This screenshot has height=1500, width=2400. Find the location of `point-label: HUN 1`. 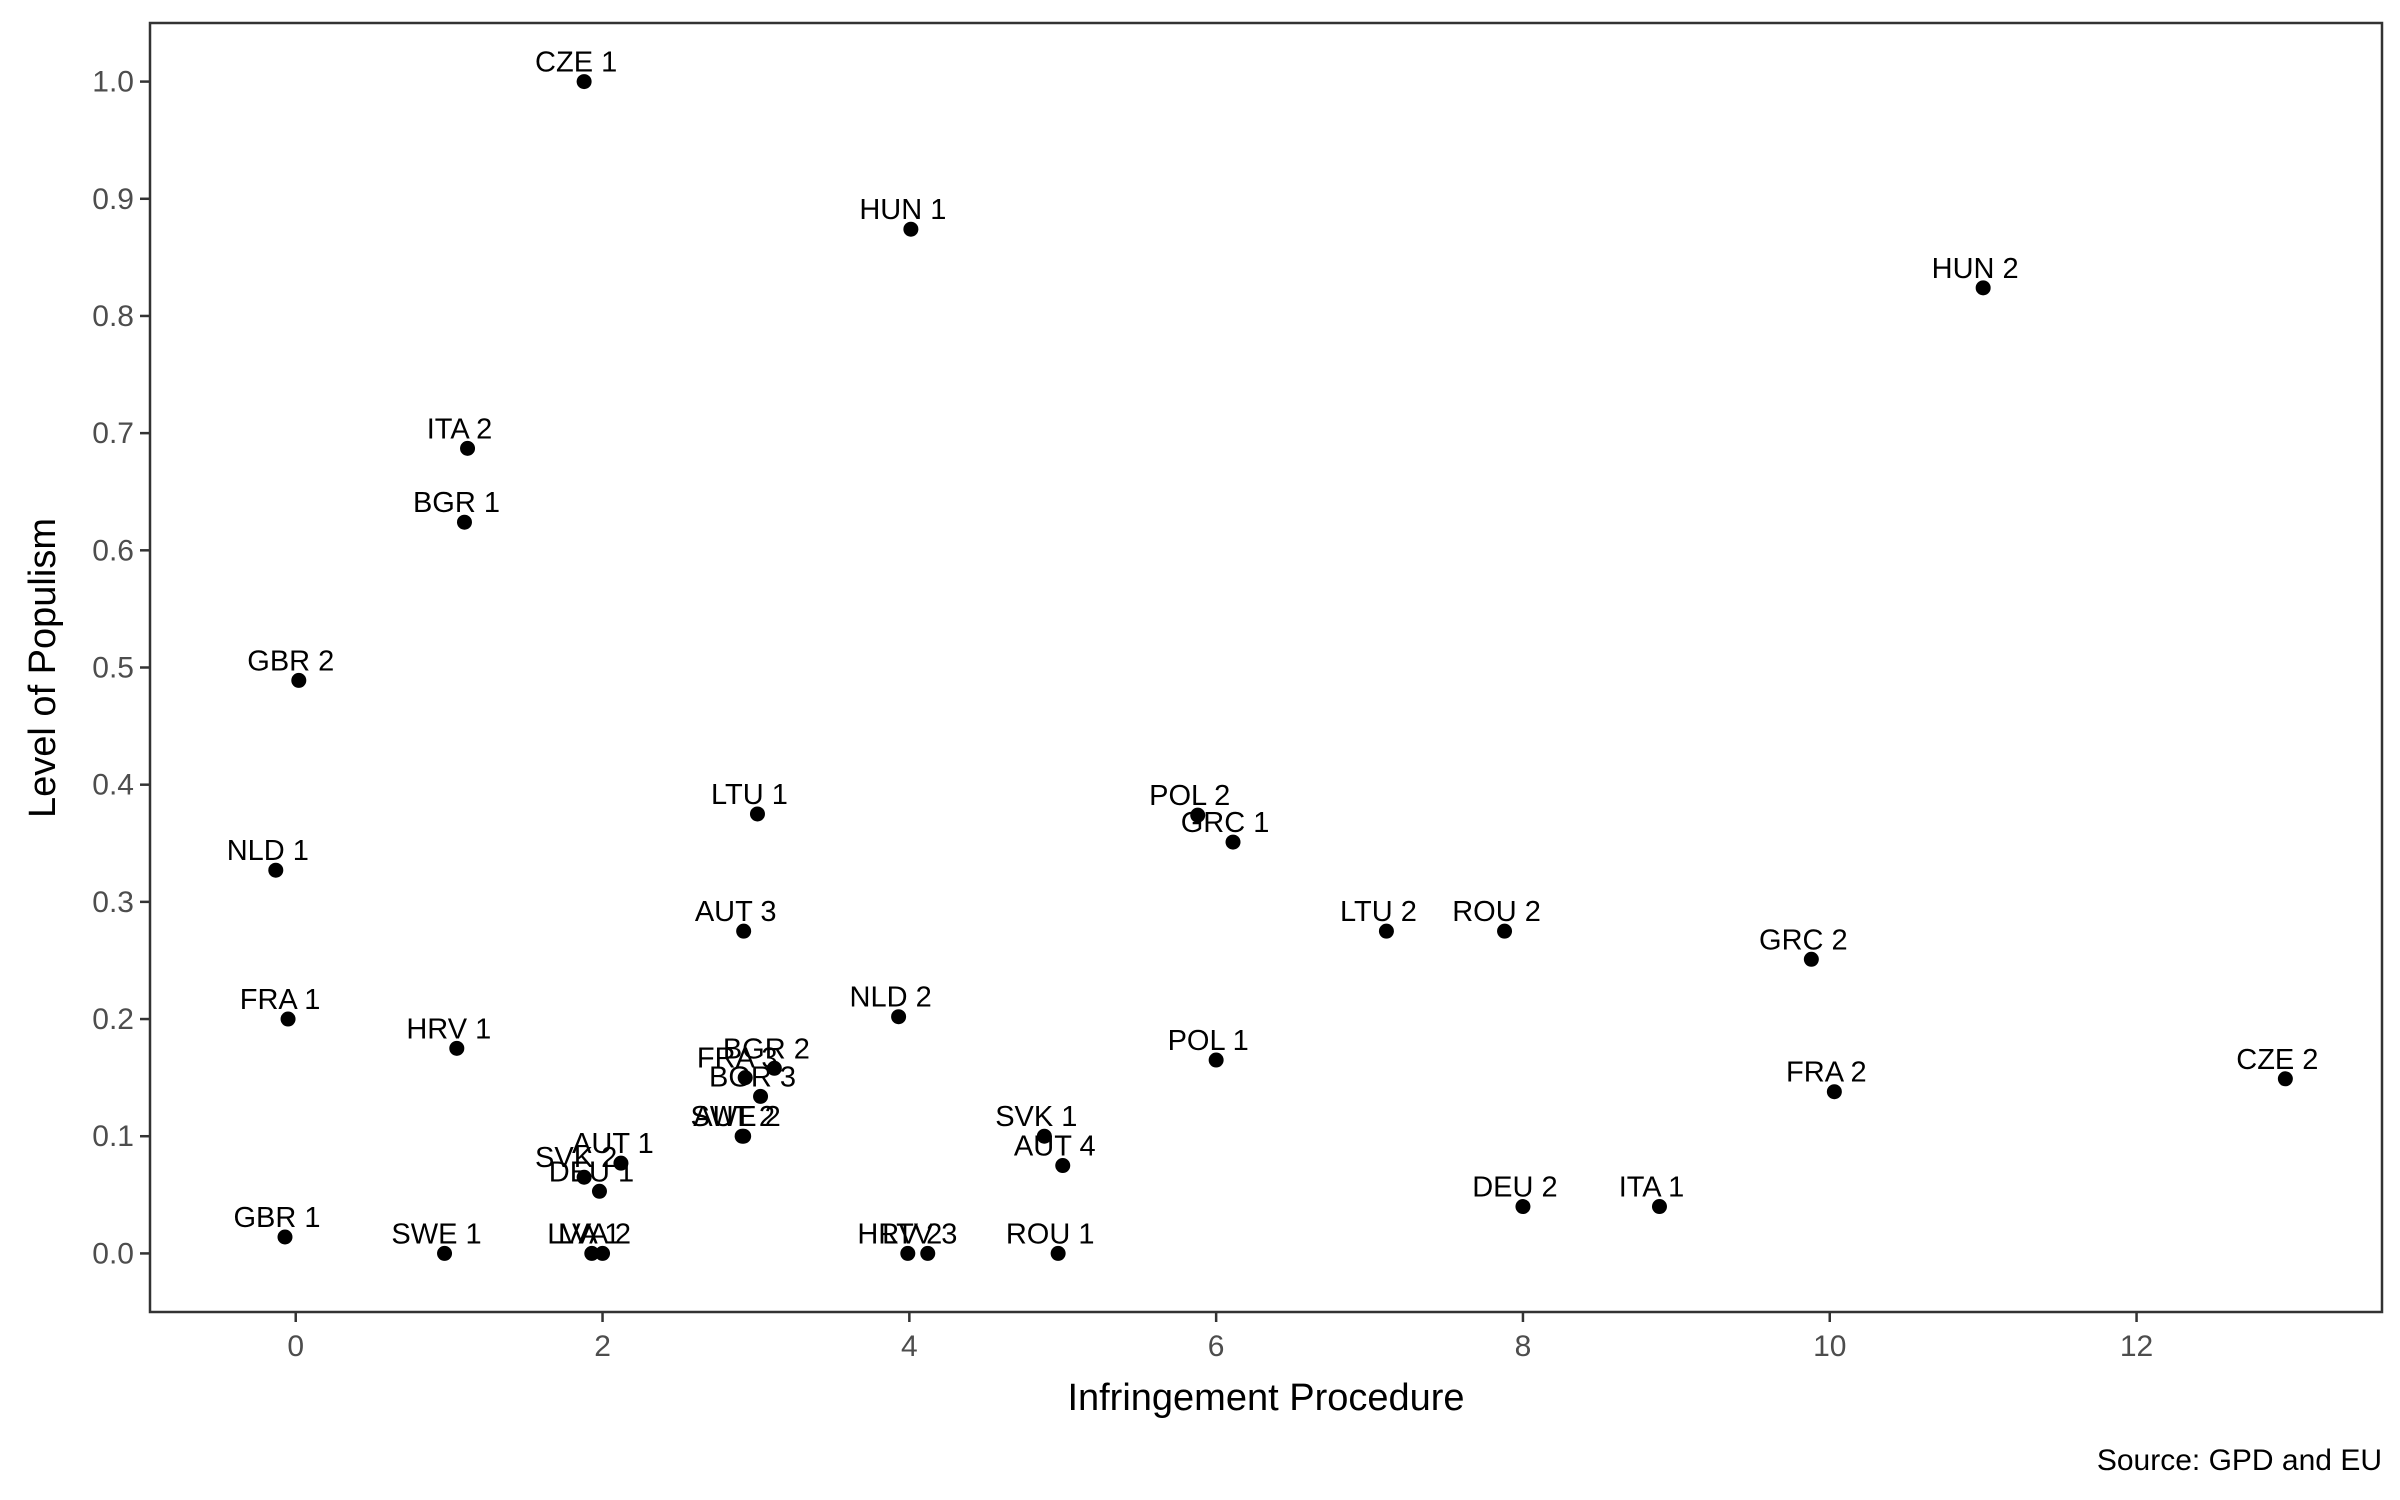

point-label: HUN 1 is located at coordinates (902, 210).